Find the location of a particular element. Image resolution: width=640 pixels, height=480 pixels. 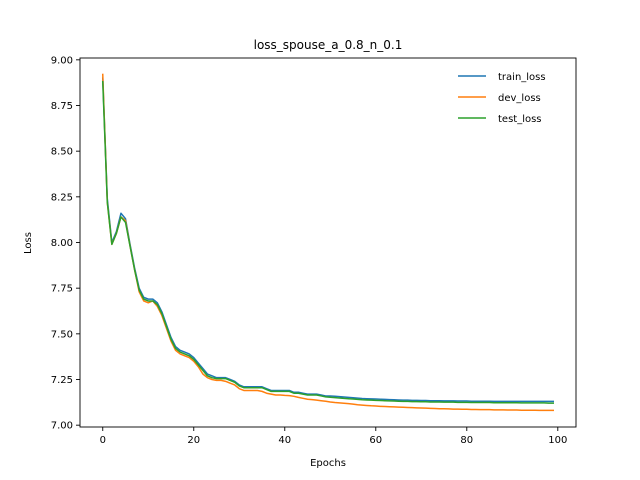

x-tick-label: 80 is located at coordinates (466, 440).